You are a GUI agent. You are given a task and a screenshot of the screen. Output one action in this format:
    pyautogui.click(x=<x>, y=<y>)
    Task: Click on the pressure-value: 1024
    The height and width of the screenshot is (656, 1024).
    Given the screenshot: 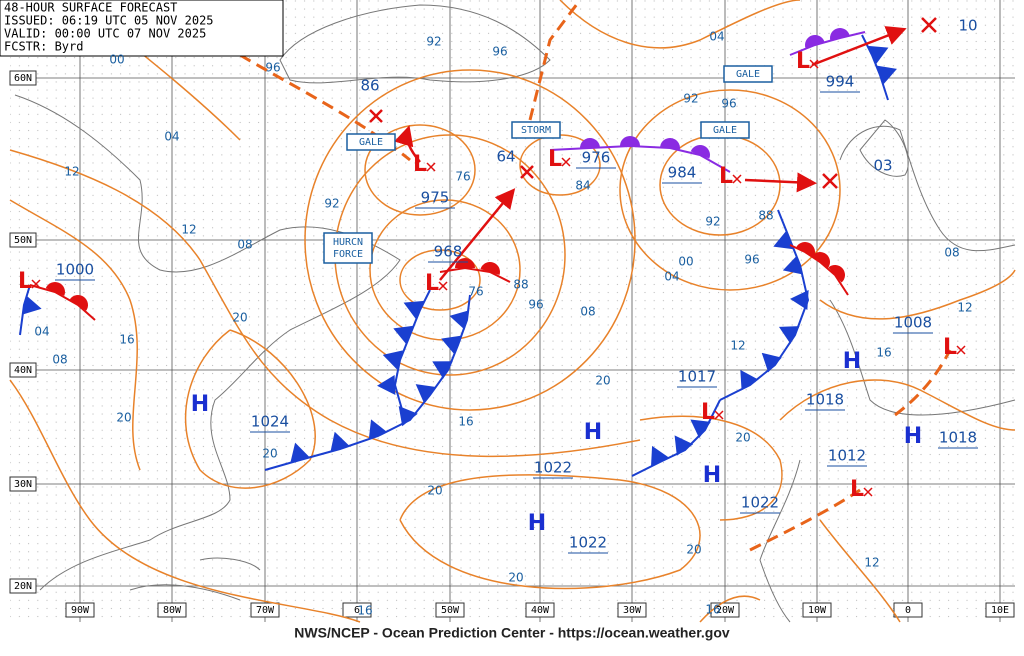 What is the action you would take?
    pyautogui.click(x=270, y=422)
    